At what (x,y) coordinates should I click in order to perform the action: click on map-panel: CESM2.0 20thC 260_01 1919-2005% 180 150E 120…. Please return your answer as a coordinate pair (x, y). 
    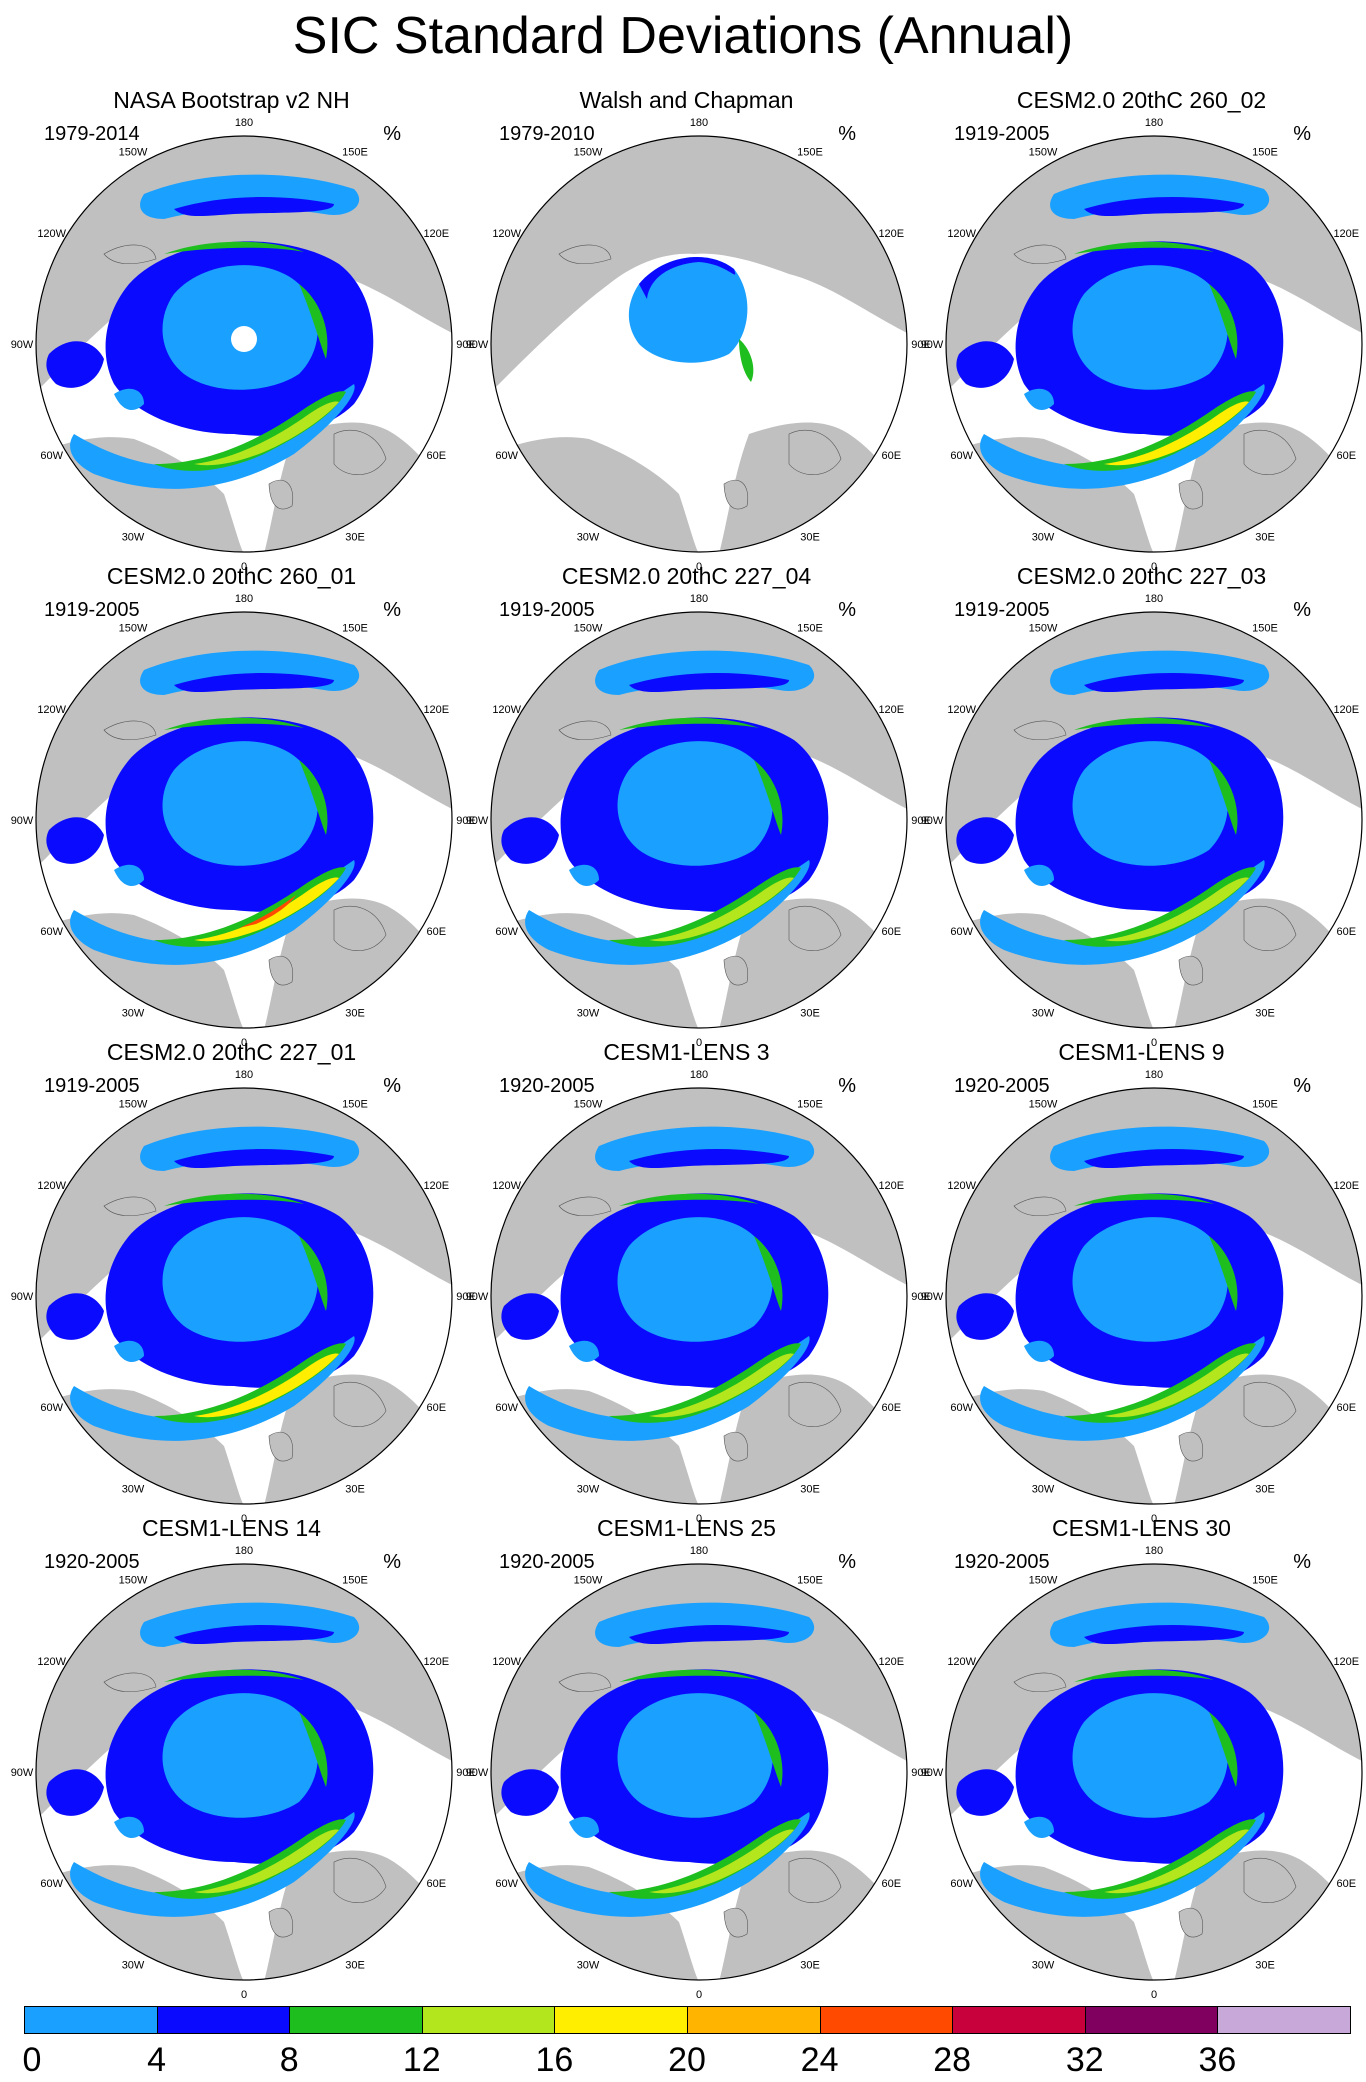
    Looking at the image, I should click on (240, 805).